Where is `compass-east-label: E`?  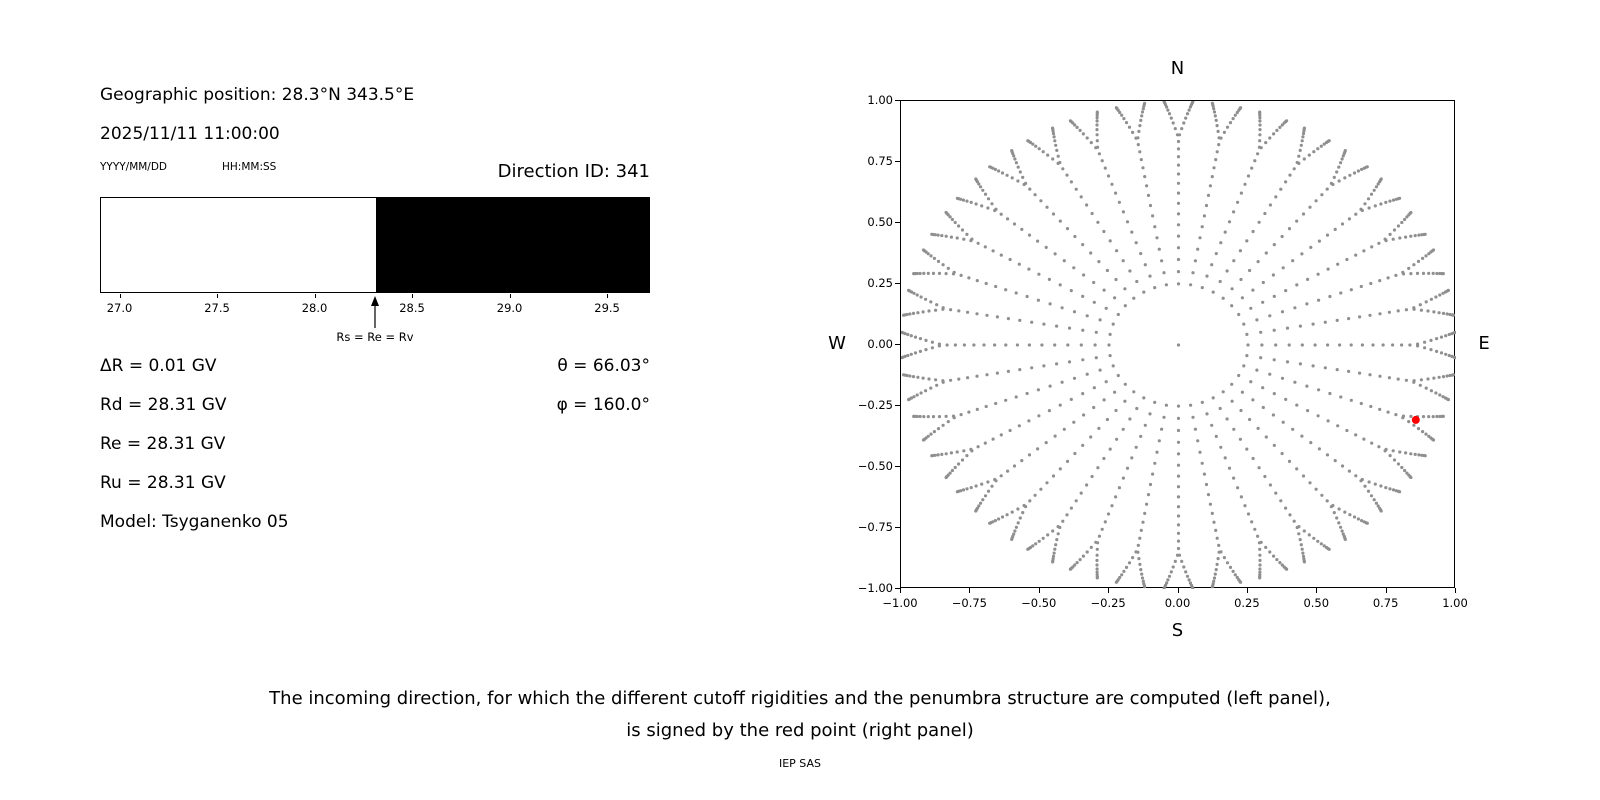
compass-east-label: E is located at coordinates (1484, 343).